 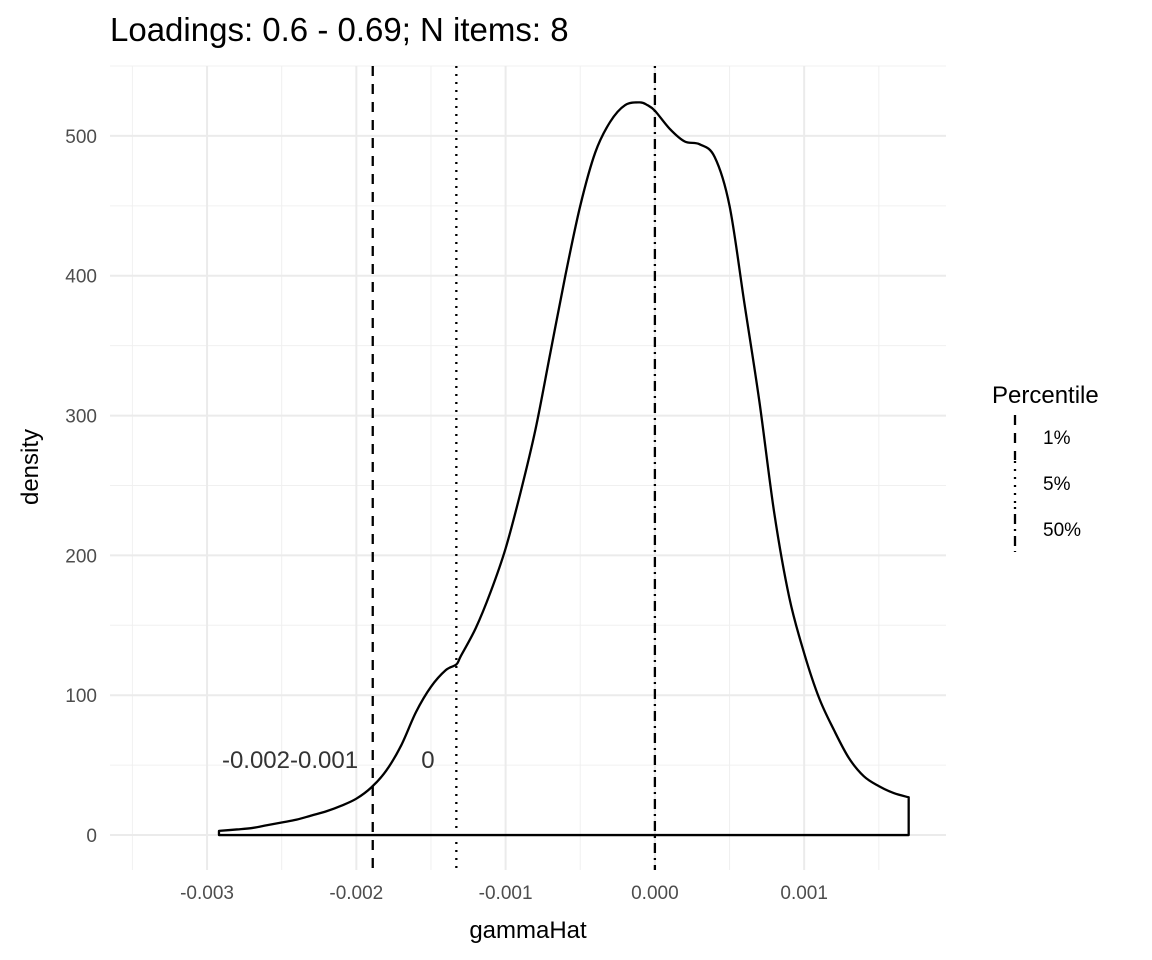 I want to click on x-tick-label: -0.002, so click(x=356, y=893).